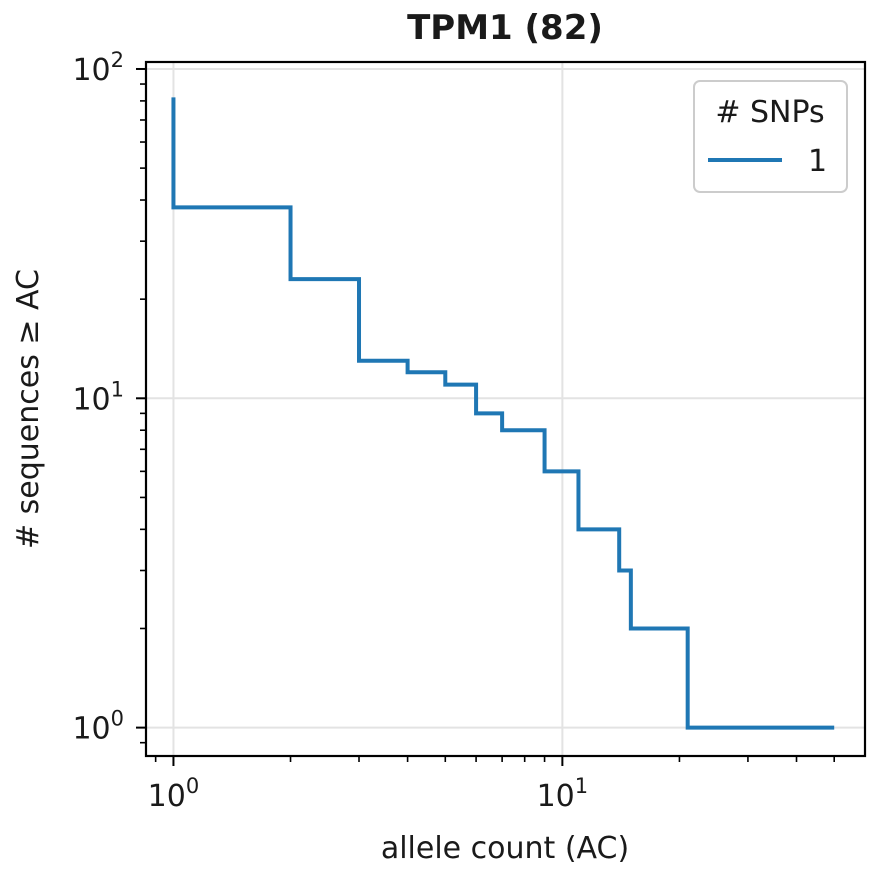 The image size is (875, 875). I want to click on y-axis: 10⁰ 10¹ 10², so click(109, 397).